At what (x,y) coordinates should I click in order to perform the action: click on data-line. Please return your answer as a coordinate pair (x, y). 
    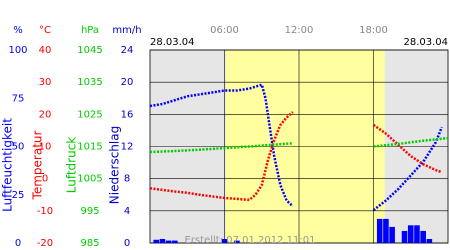
    Looking at the image, I should click on (299, 145).